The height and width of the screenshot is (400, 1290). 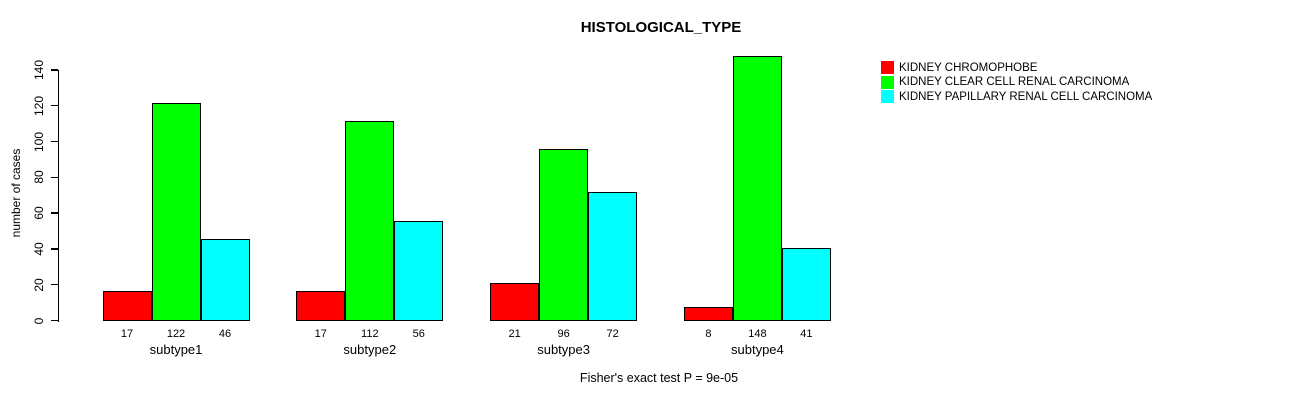 What do you see at coordinates (176, 349) in the screenshot?
I see `x-axis-category-label: subtype1` at bounding box center [176, 349].